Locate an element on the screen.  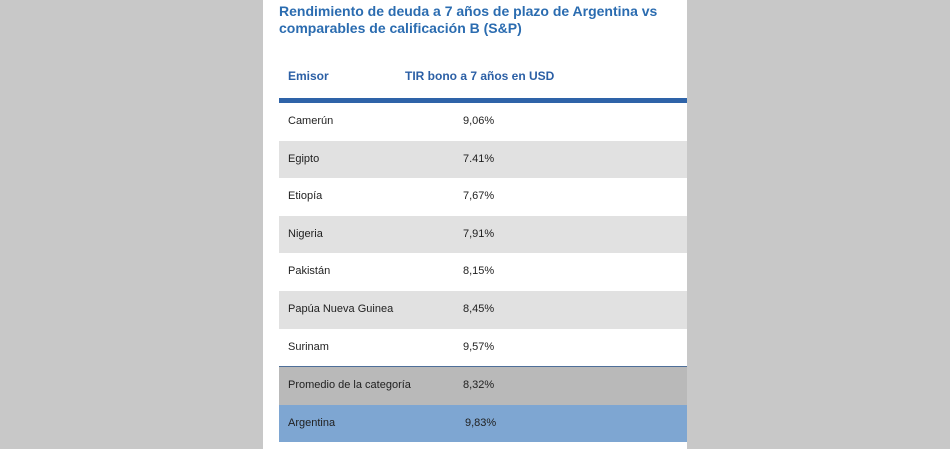
tir-cell: 9,83% is located at coordinates (481, 422).